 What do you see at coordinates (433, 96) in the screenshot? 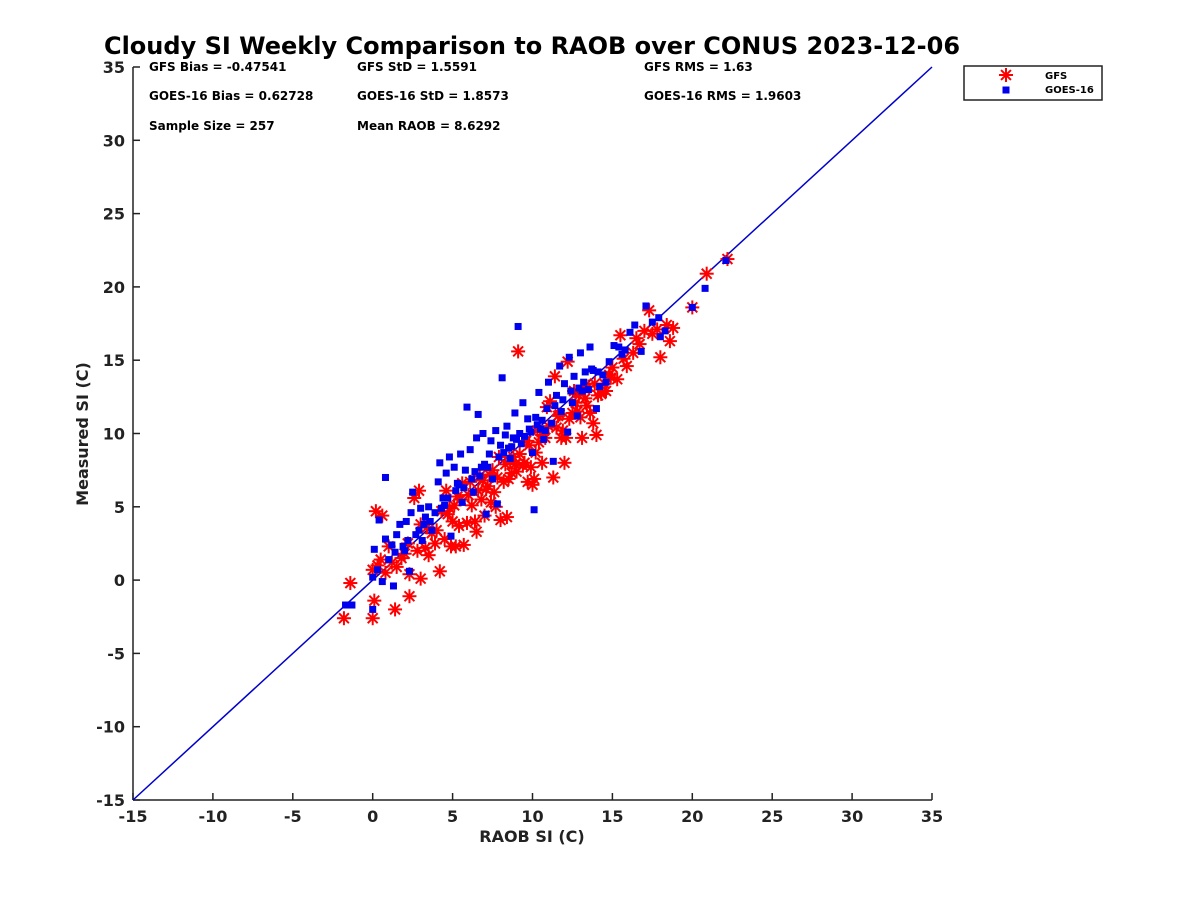
I see `stat-goes-std: GOES-16 StD = 1.8573` at bounding box center [433, 96].